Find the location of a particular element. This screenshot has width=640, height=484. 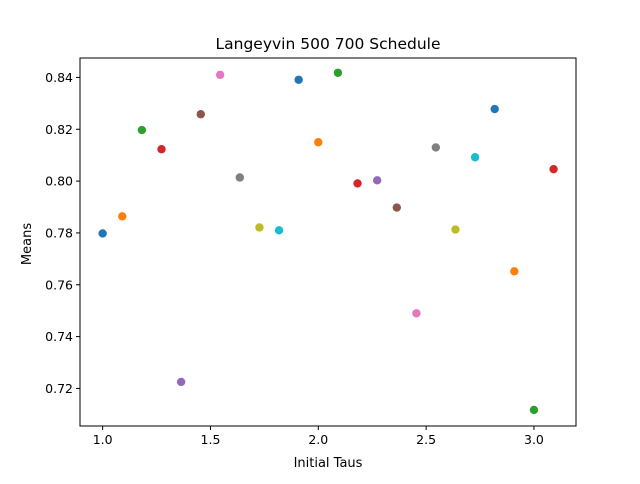

x-axis-label: Initial Taus is located at coordinates (328, 463).